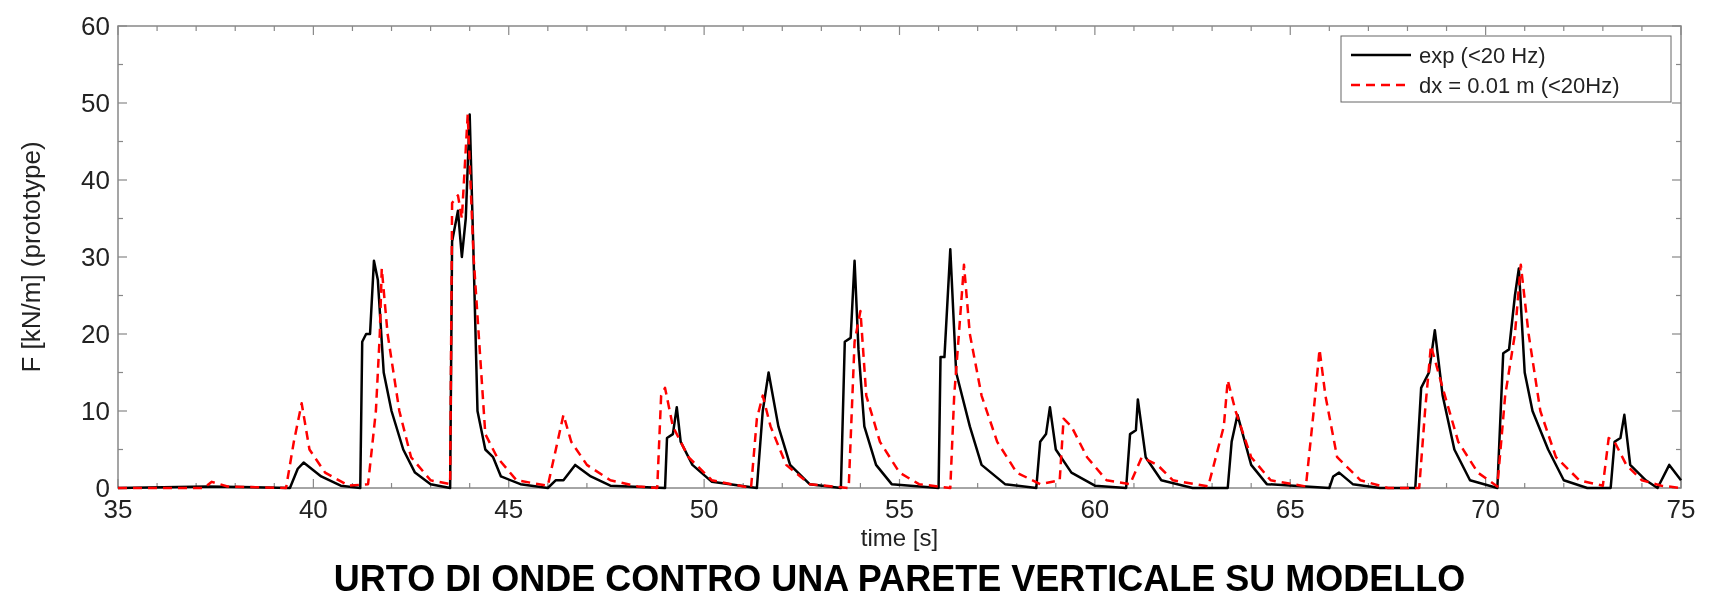 This screenshot has width=1719, height=603. Describe the element at coordinates (313, 509) in the screenshot. I see `x-tick-label: 40` at that location.